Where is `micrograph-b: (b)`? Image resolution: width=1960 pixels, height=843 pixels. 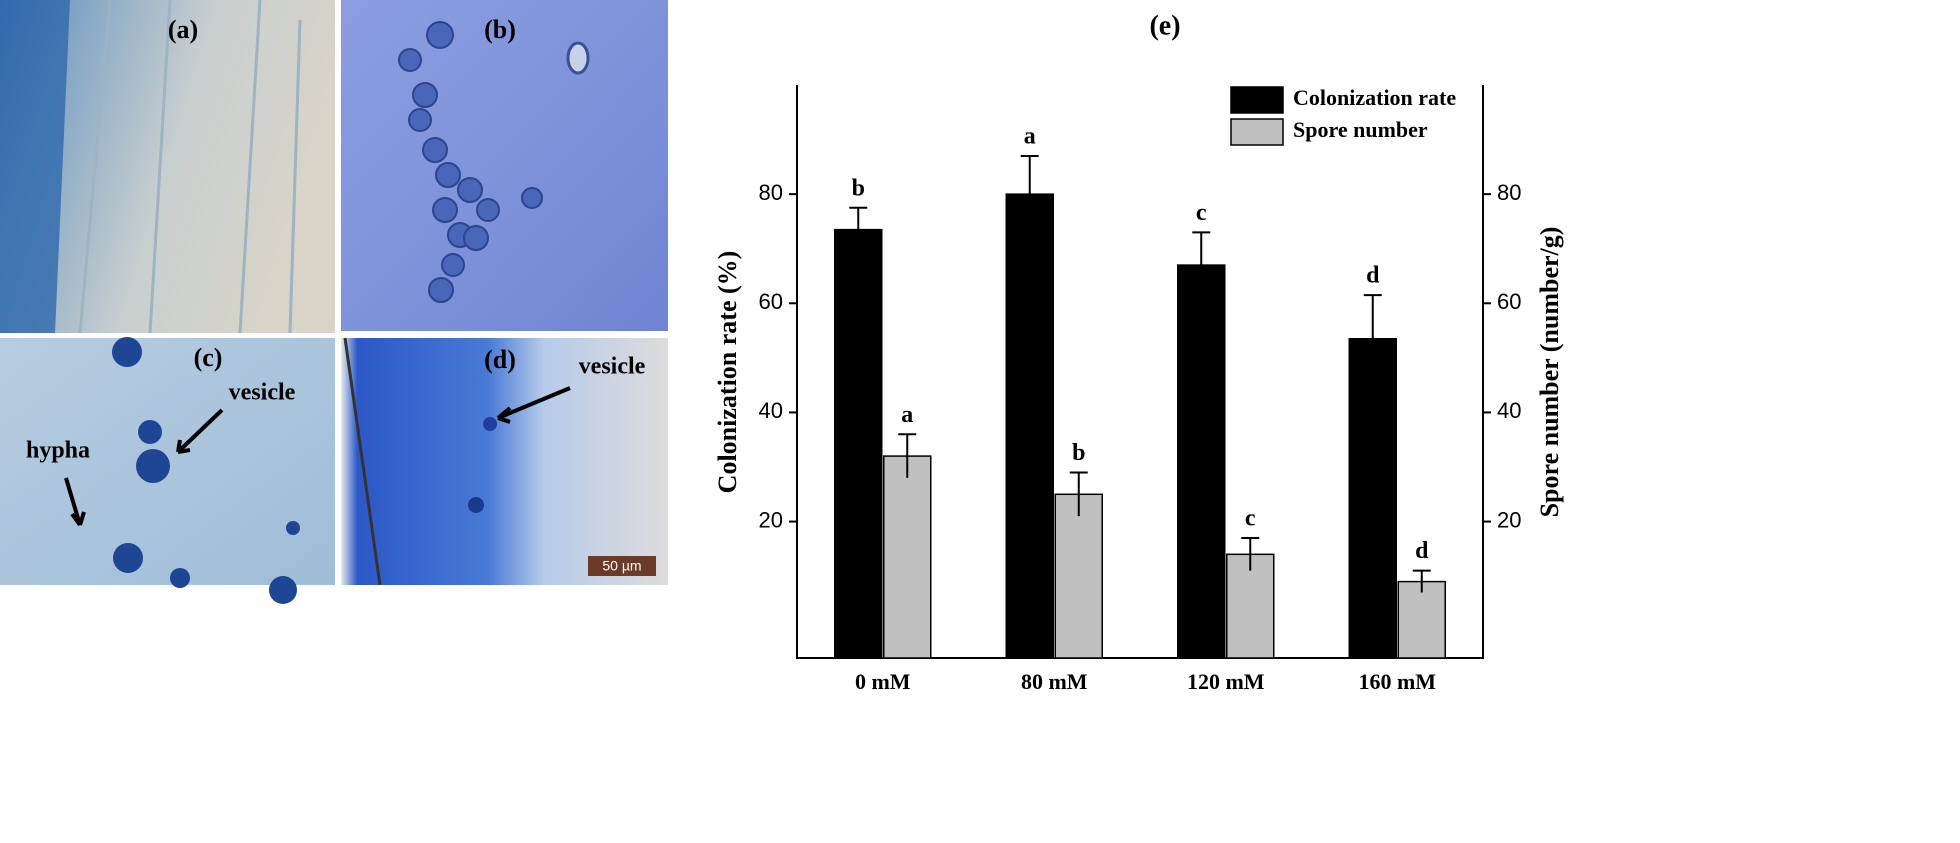
micrograph-b: (b) is located at coordinates (504, 165).